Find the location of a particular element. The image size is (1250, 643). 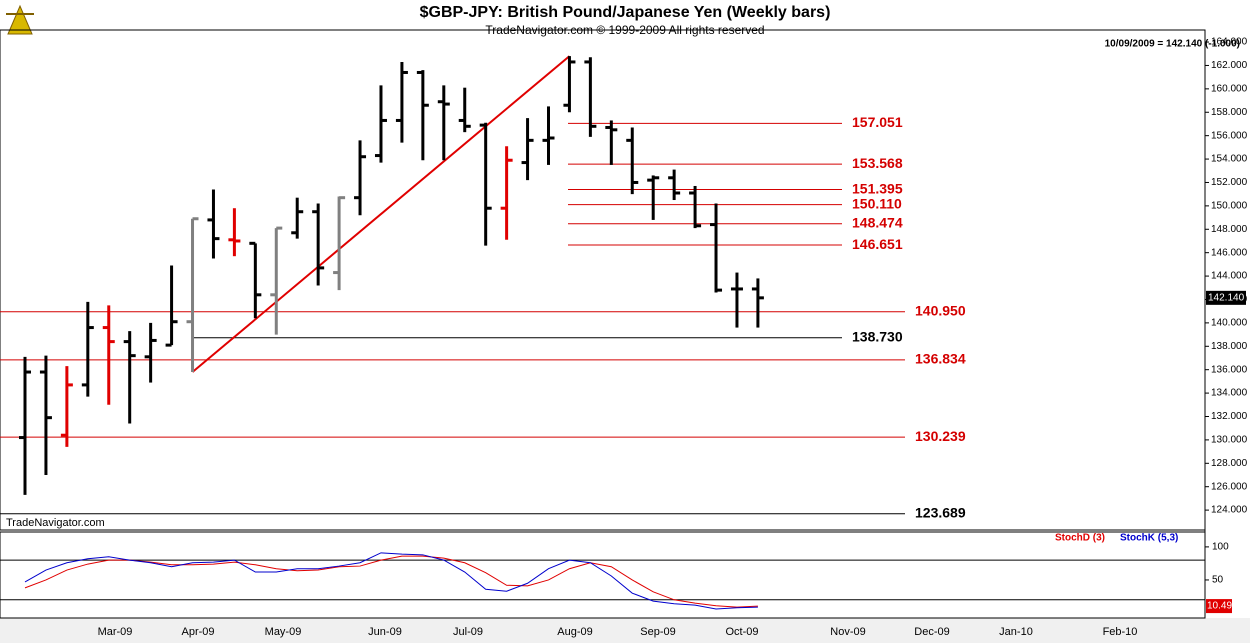

x-tick-label: Apr-09 is located at coordinates (197, 632).